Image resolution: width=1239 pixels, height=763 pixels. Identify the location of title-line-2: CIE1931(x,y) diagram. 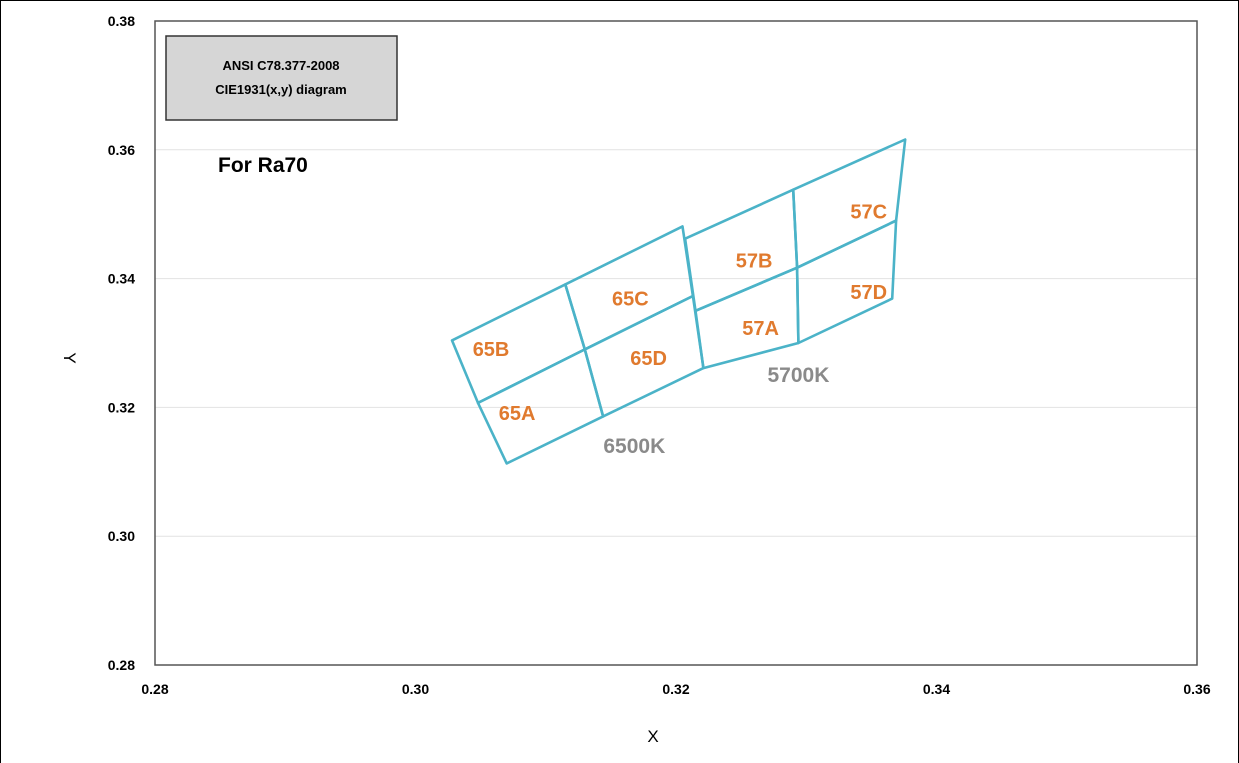
(281, 89).